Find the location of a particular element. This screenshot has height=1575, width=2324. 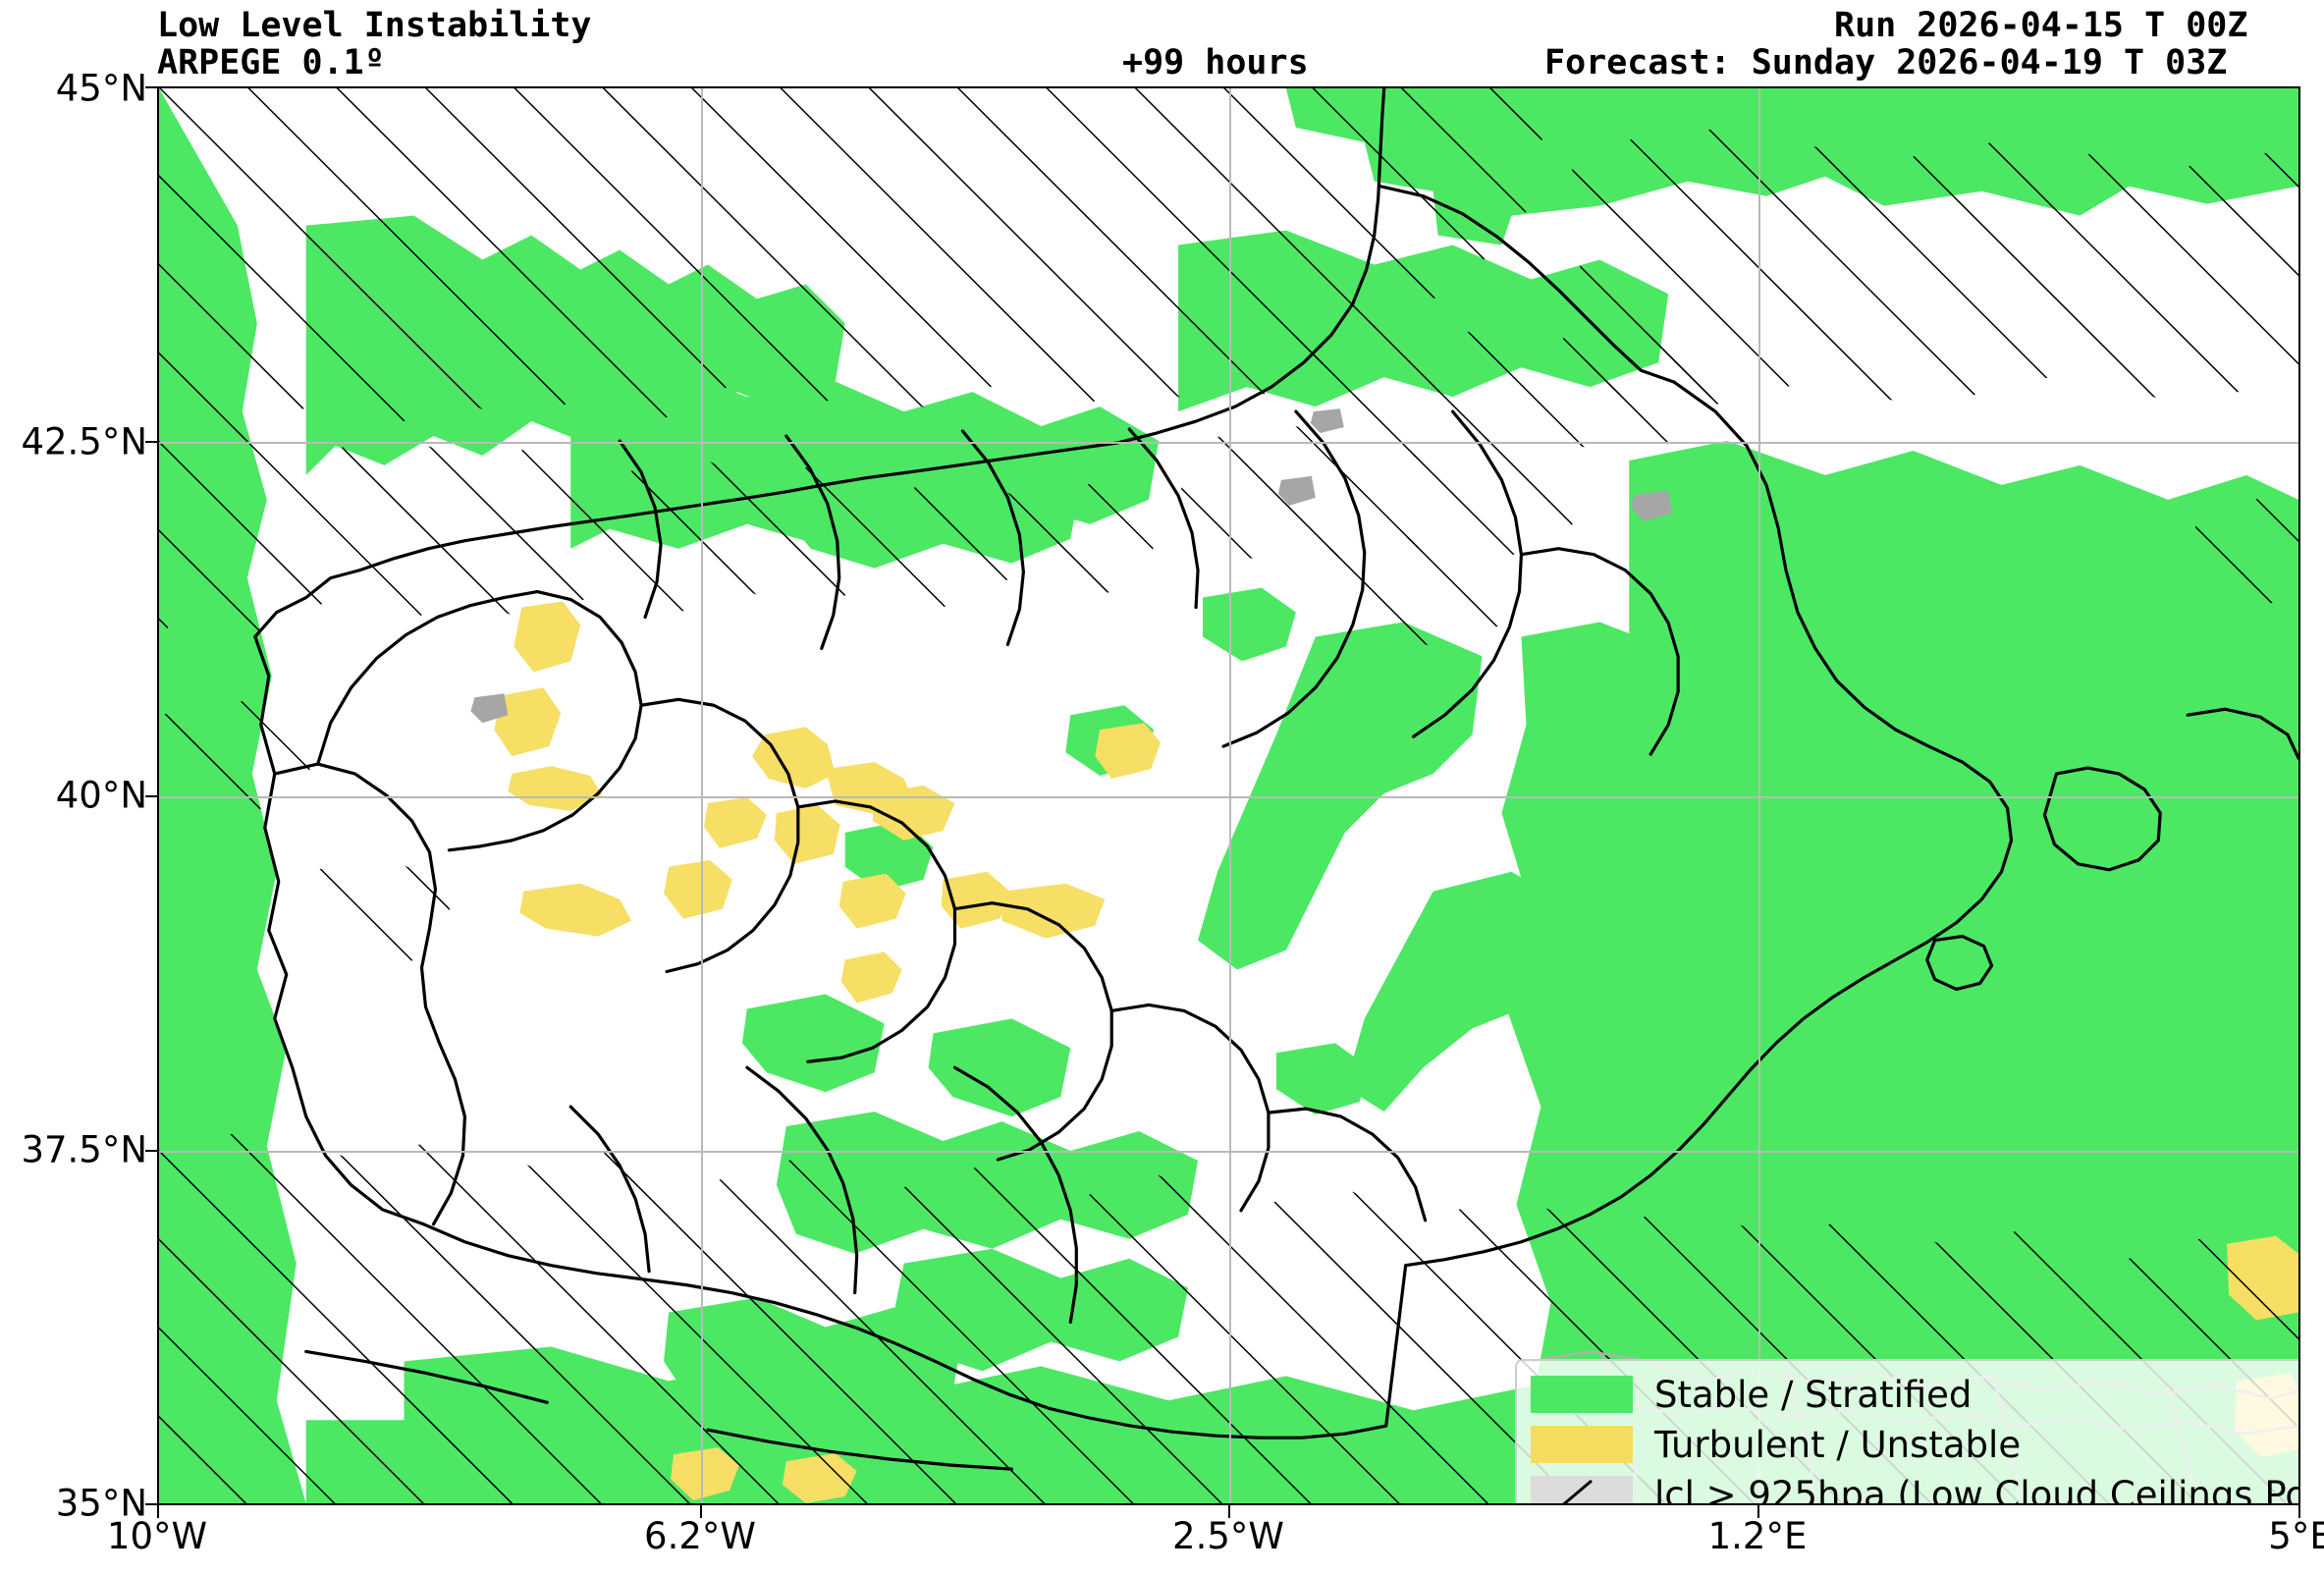

y-tick-label-37-5n: 37.5°N is located at coordinates (84, 1149).